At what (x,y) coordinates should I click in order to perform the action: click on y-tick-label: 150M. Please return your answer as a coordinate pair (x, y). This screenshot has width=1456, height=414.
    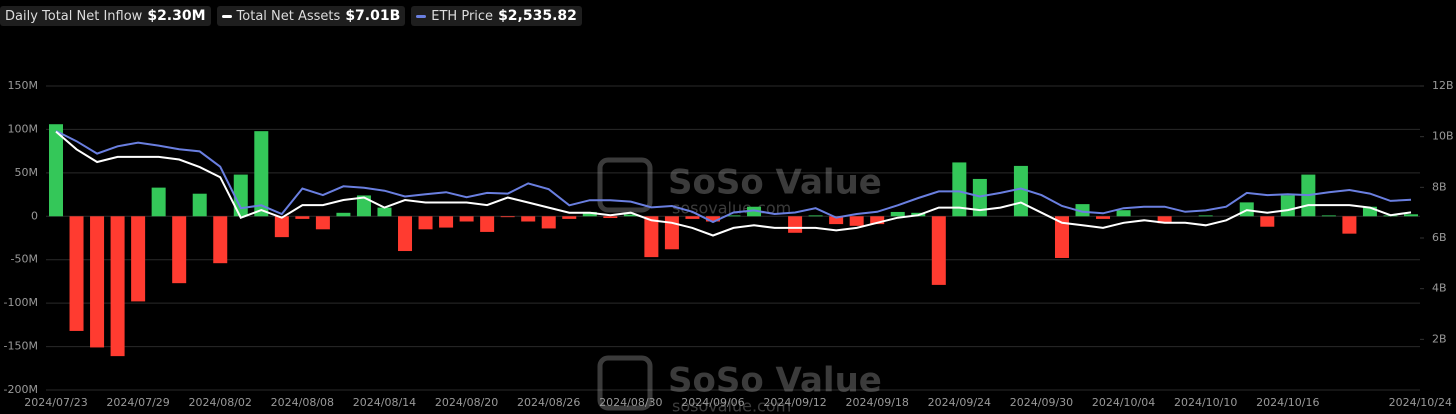
    Looking at the image, I should click on (23, 85).